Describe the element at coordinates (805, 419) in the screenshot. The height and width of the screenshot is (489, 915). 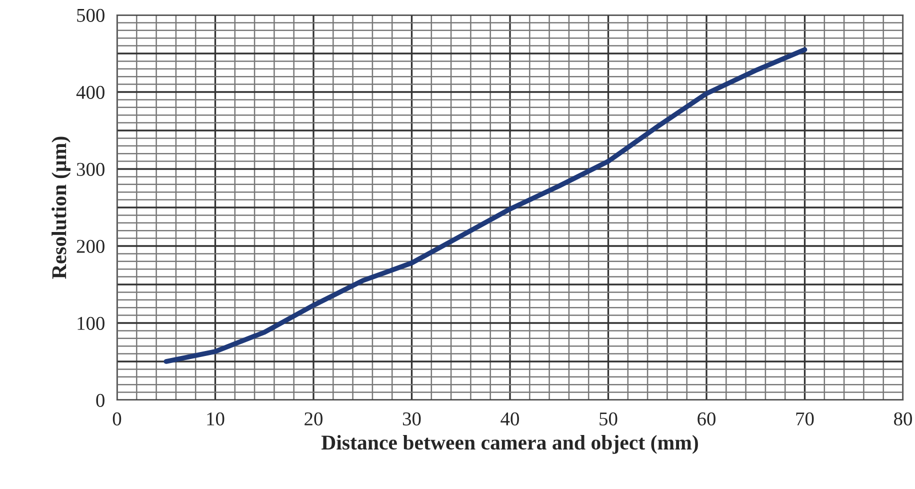
I see `x-tick-label: 70` at that location.